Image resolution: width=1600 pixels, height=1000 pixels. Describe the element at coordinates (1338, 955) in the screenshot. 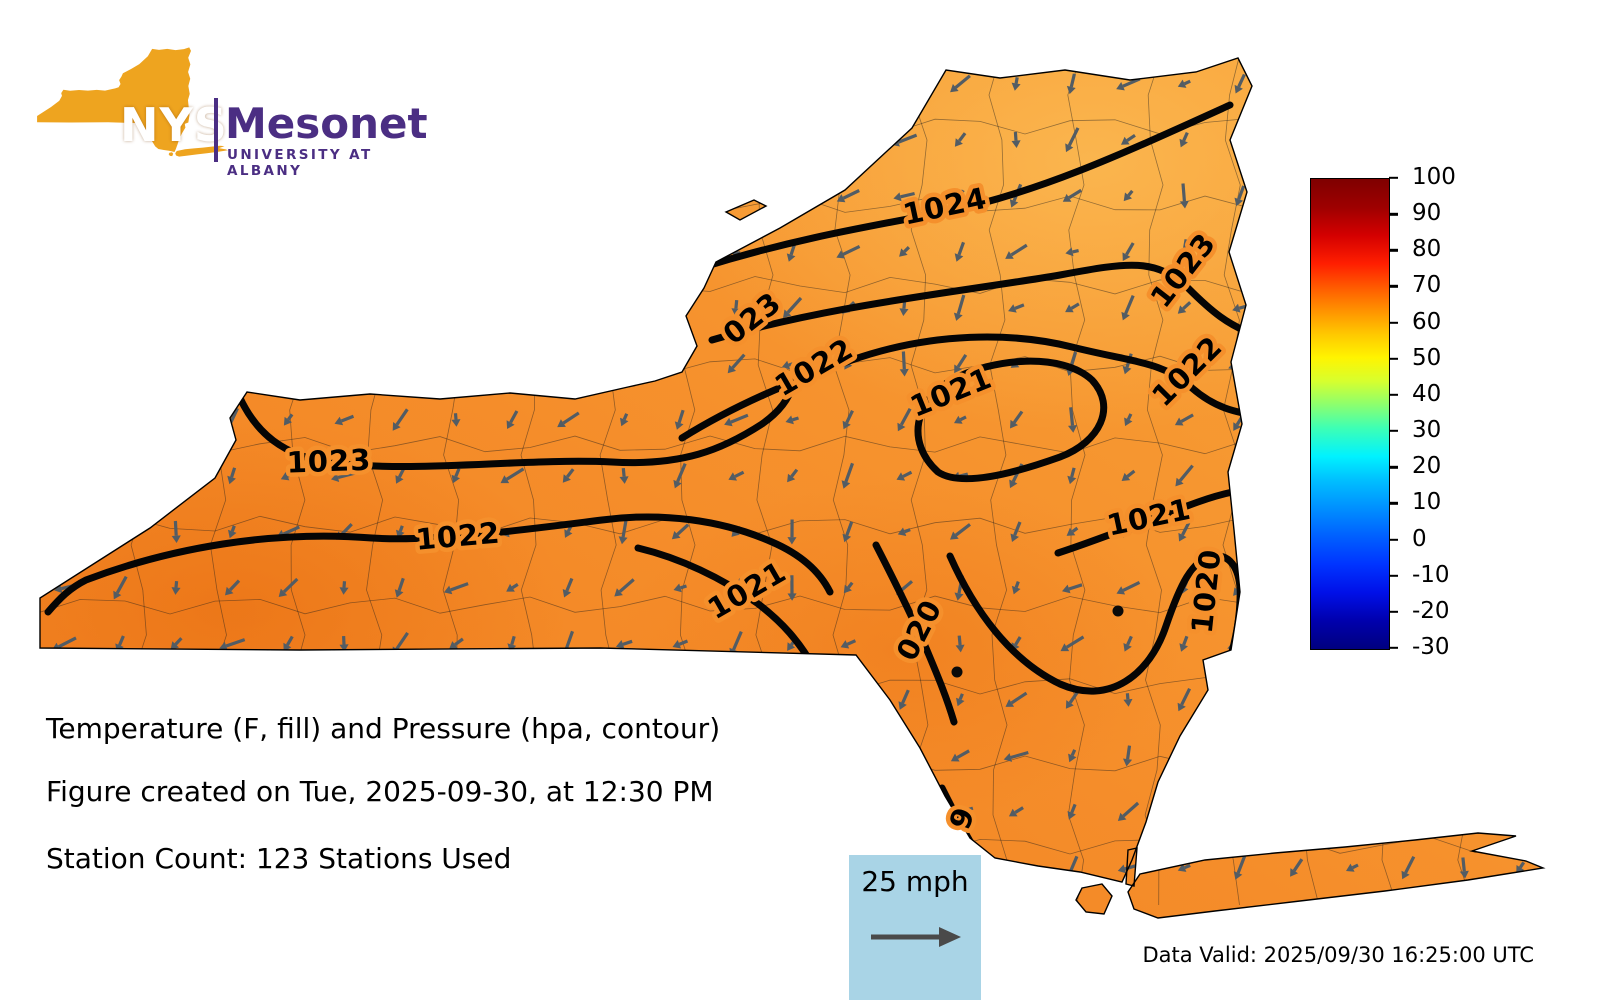

I see `data-valid-timestamp: Data Valid: 2025/09/30 16:25:00 UTC` at that location.